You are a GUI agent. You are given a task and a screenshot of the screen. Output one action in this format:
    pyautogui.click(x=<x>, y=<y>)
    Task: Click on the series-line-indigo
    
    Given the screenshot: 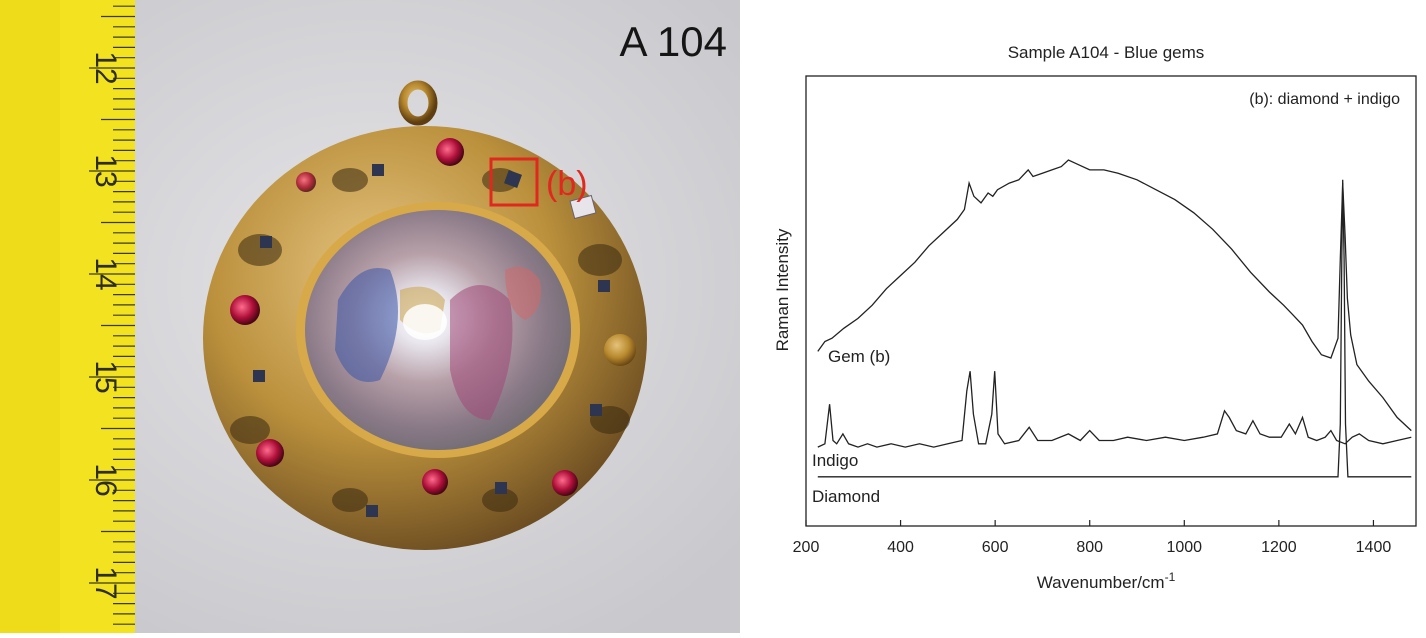 What is the action you would take?
    pyautogui.click(x=1114, y=409)
    